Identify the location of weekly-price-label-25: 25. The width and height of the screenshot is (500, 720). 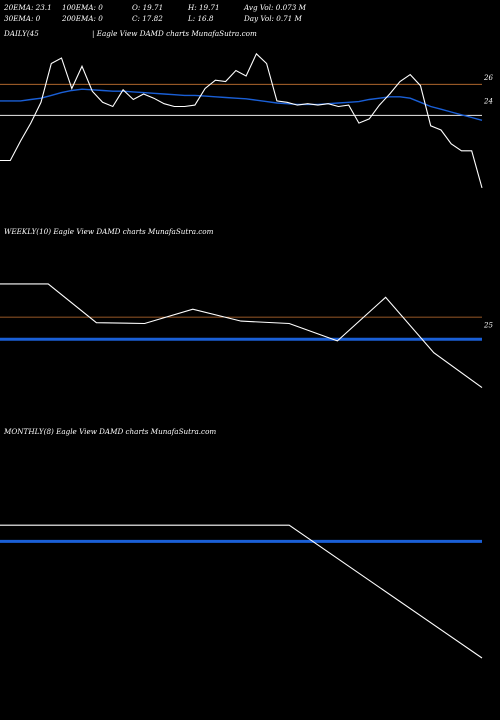
(488, 326).